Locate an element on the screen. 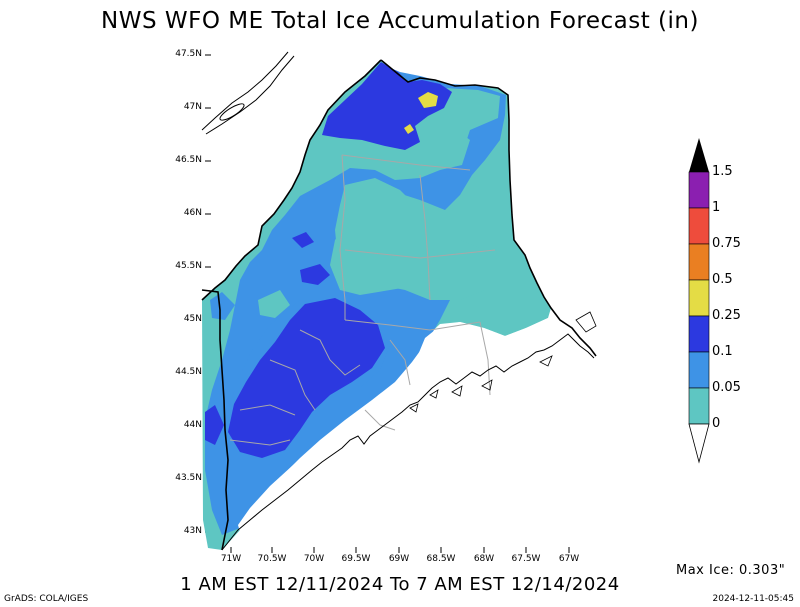  coastal-islands is located at coordinates (503, 362).